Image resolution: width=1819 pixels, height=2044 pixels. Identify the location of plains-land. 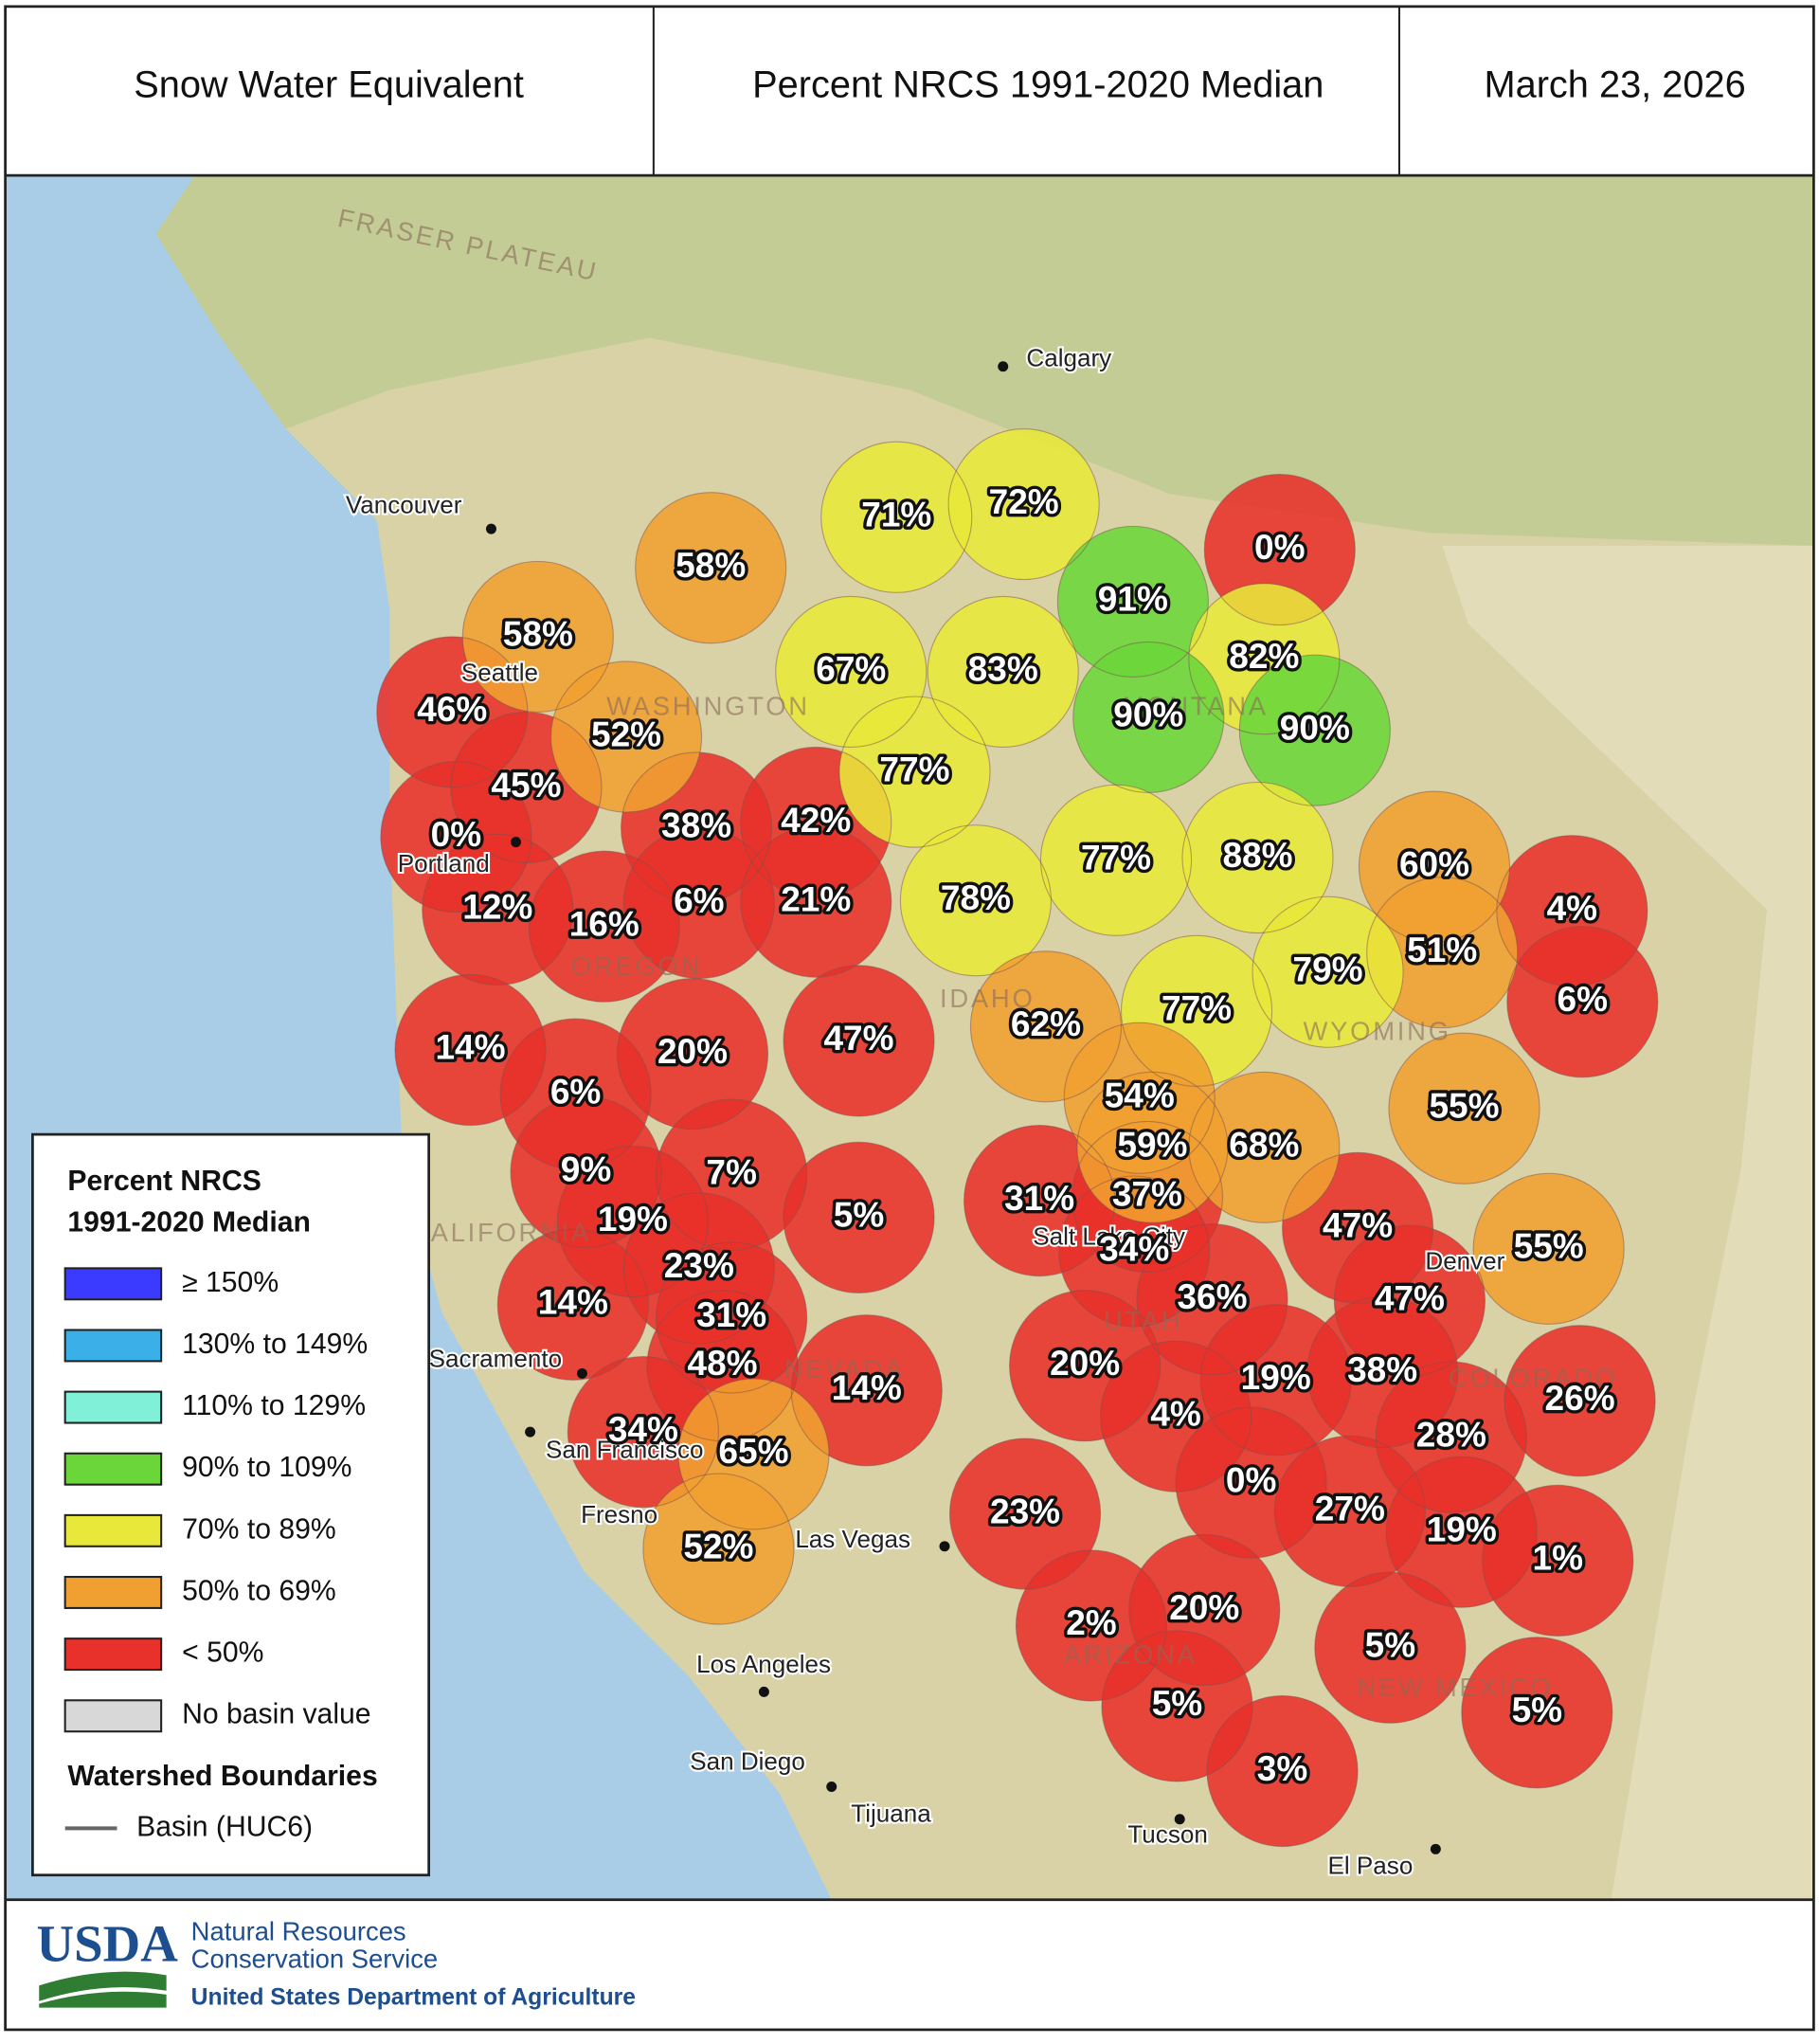
(1627, 1222).